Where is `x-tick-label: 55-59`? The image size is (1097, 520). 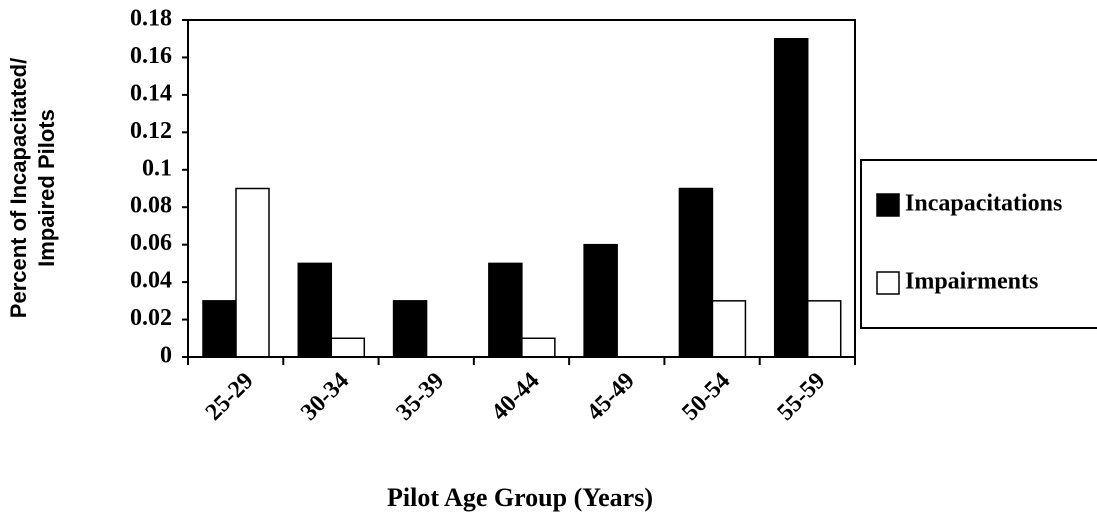 x-tick-label: 55-59 is located at coordinates (802, 397).